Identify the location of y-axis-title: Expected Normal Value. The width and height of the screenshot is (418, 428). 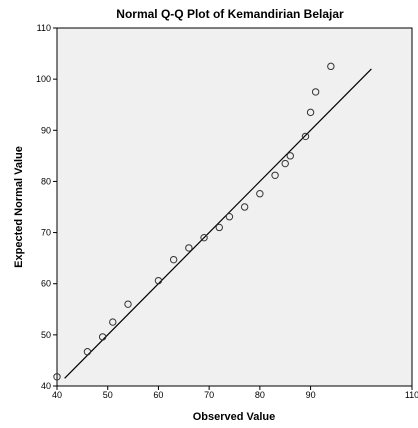
(19, 207).